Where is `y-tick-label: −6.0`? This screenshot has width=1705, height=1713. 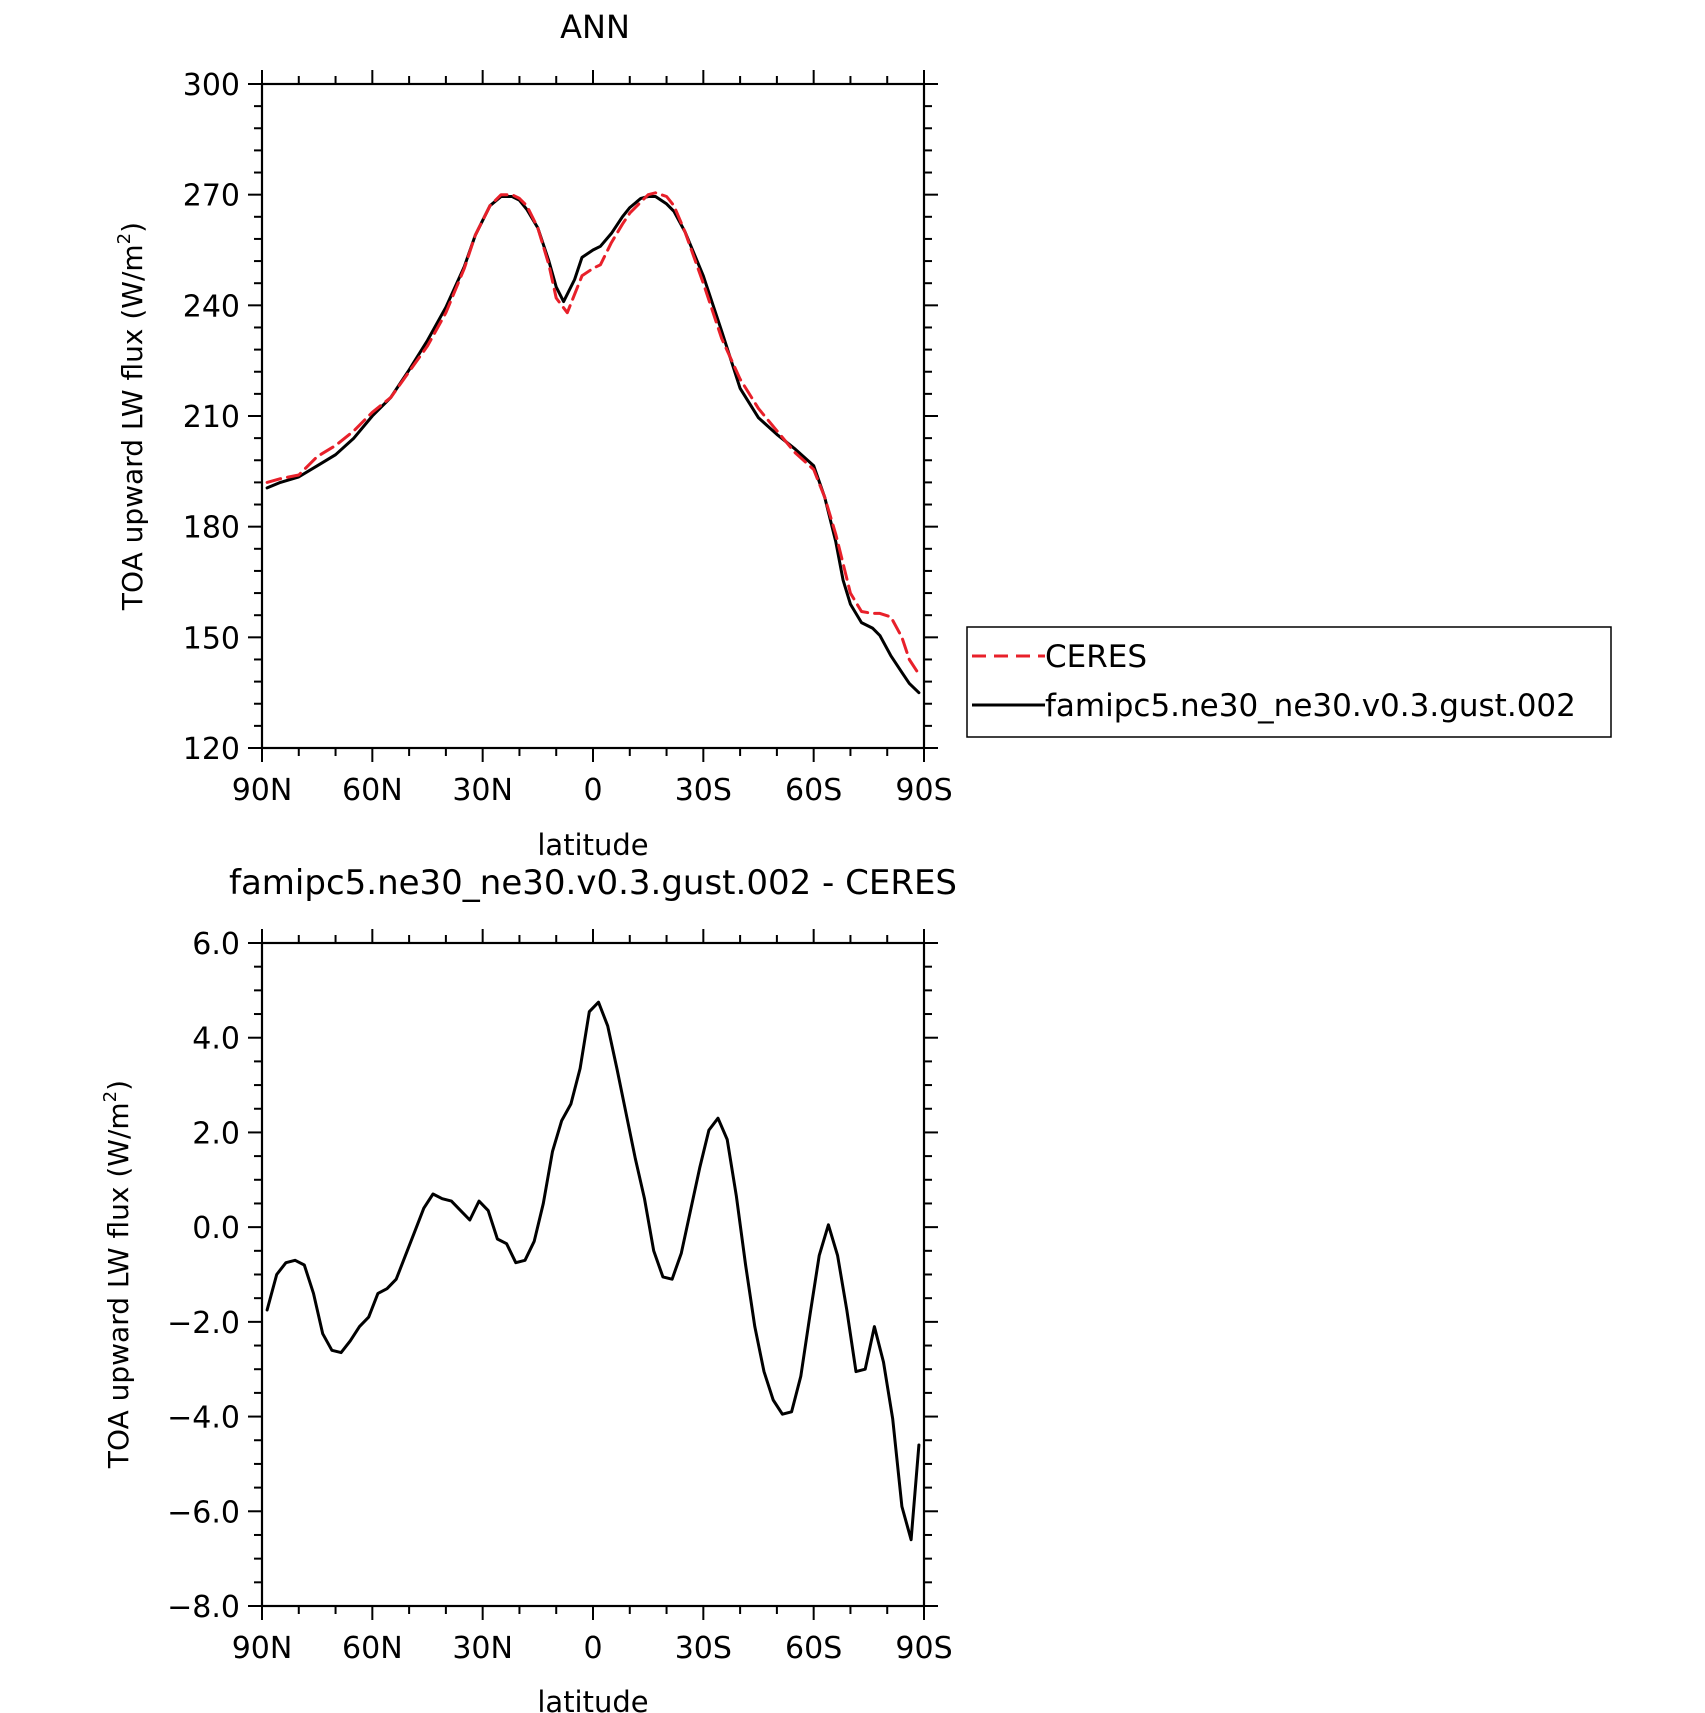
y-tick-label: −6.0 is located at coordinates (203, 1512).